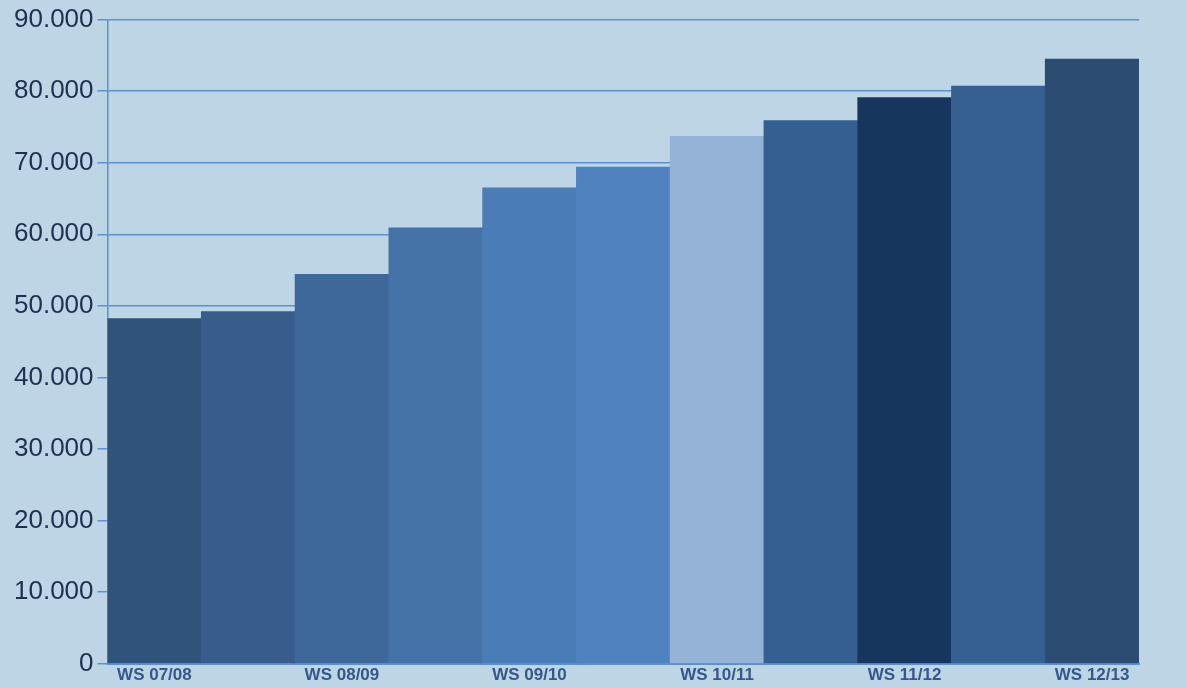 Image resolution: width=1187 pixels, height=688 pixels. Describe the element at coordinates (53, 232) in the screenshot. I see `y-tick-label: 60.000` at that location.